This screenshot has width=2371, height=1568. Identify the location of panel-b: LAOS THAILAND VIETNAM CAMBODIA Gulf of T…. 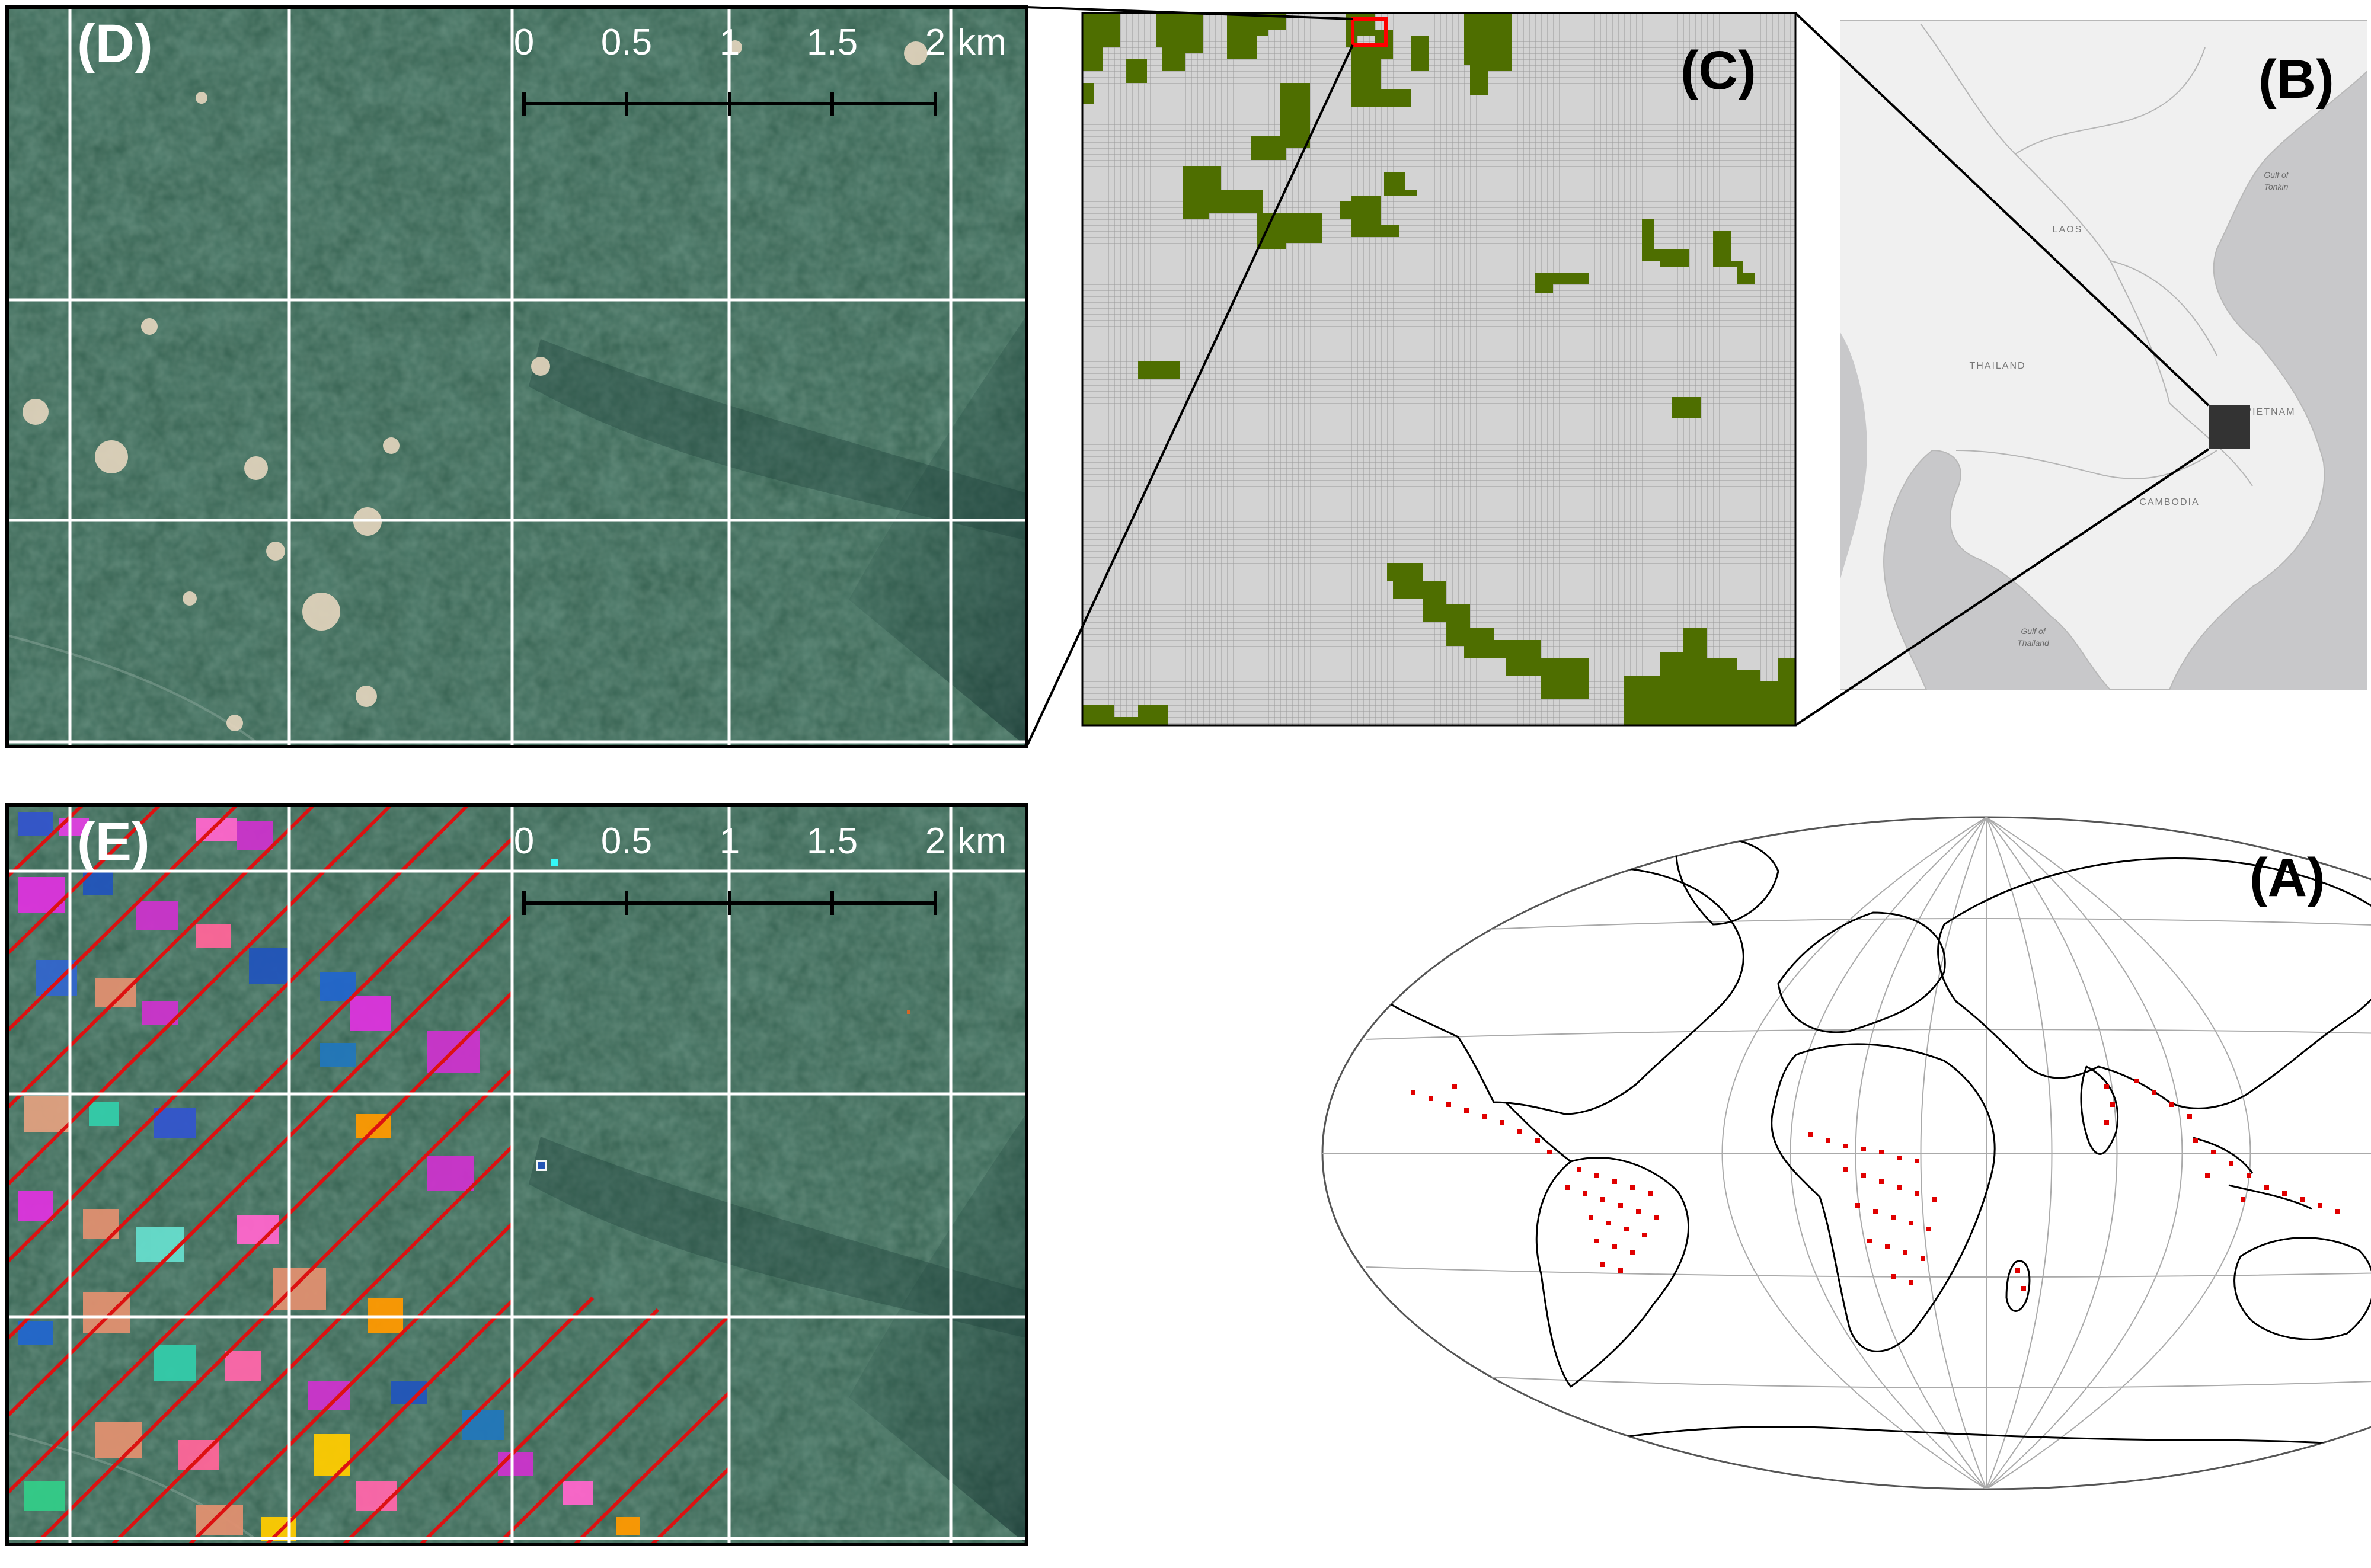
(2103, 355).